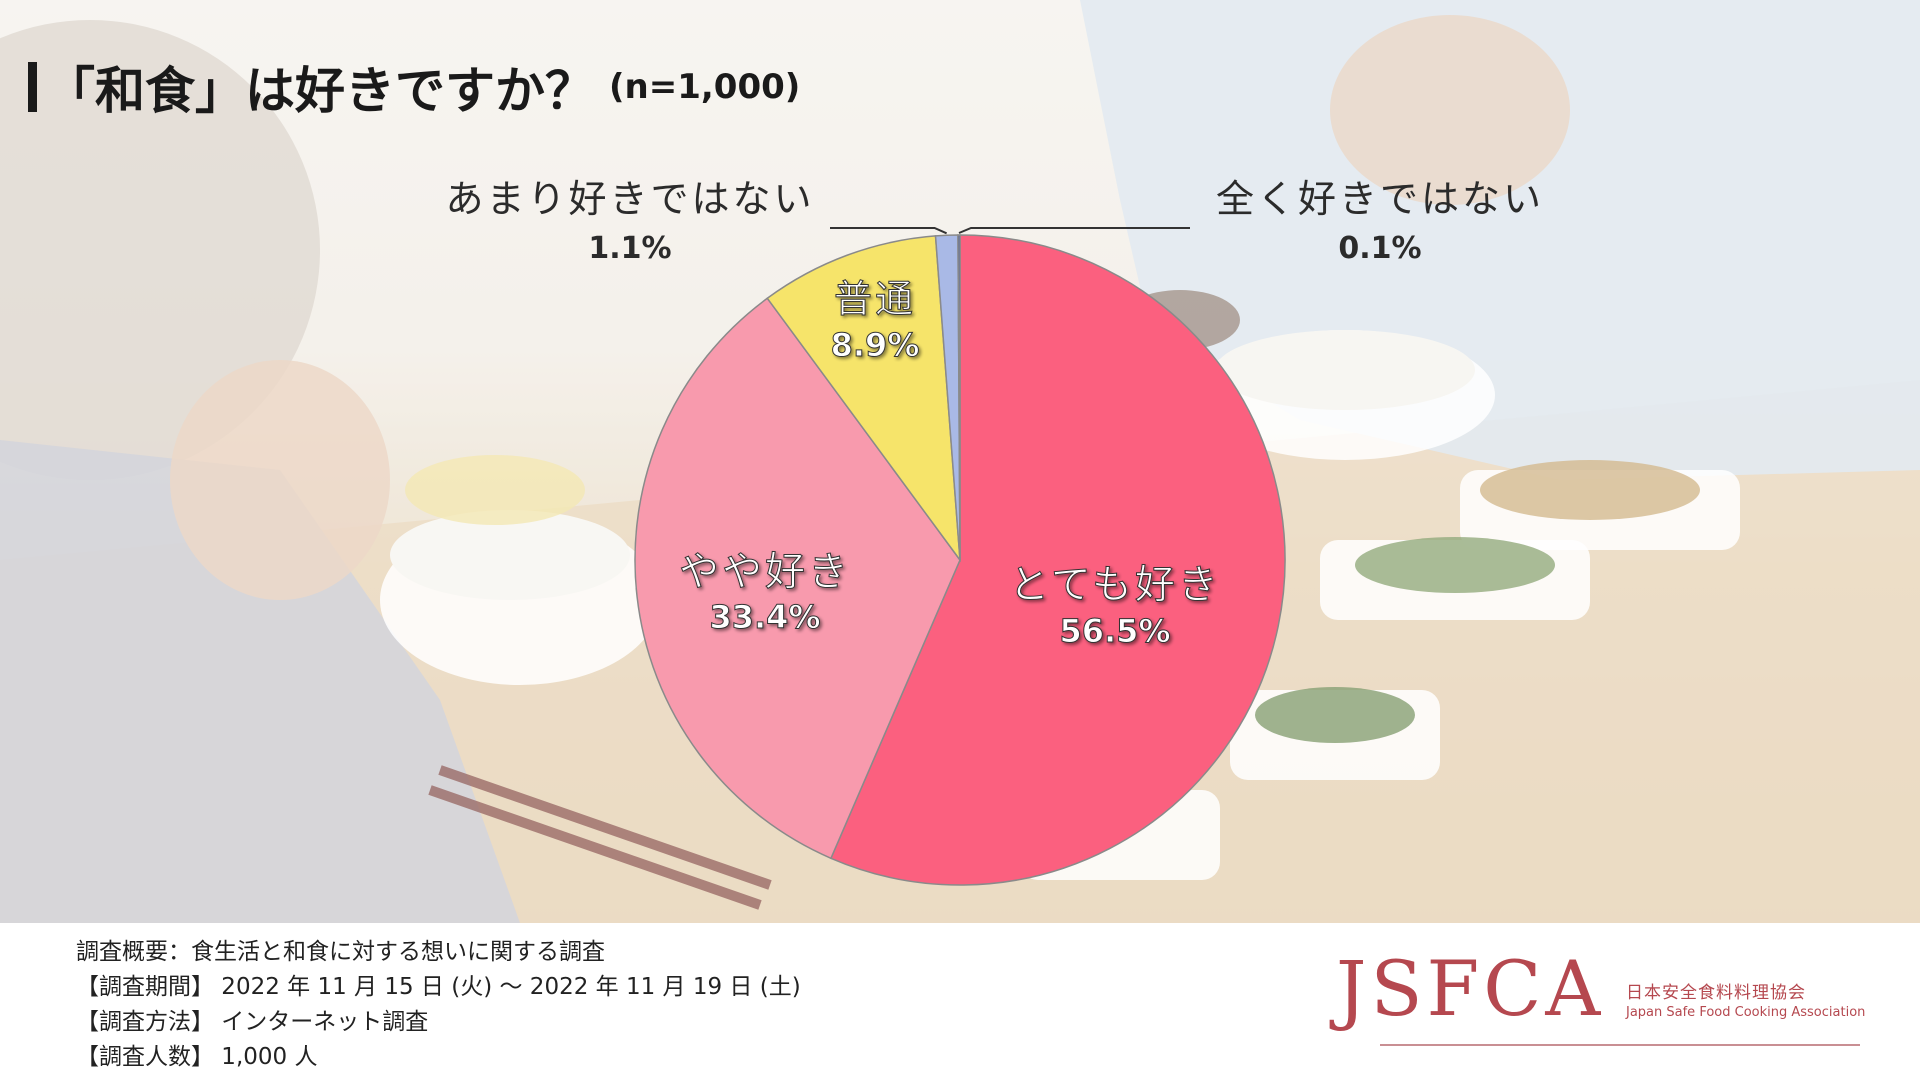  What do you see at coordinates (340, 952) in the screenshot?
I see `survey-overview: 調査概要：食生活と和食に対する想いに関する調査` at bounding box center [340, 952].